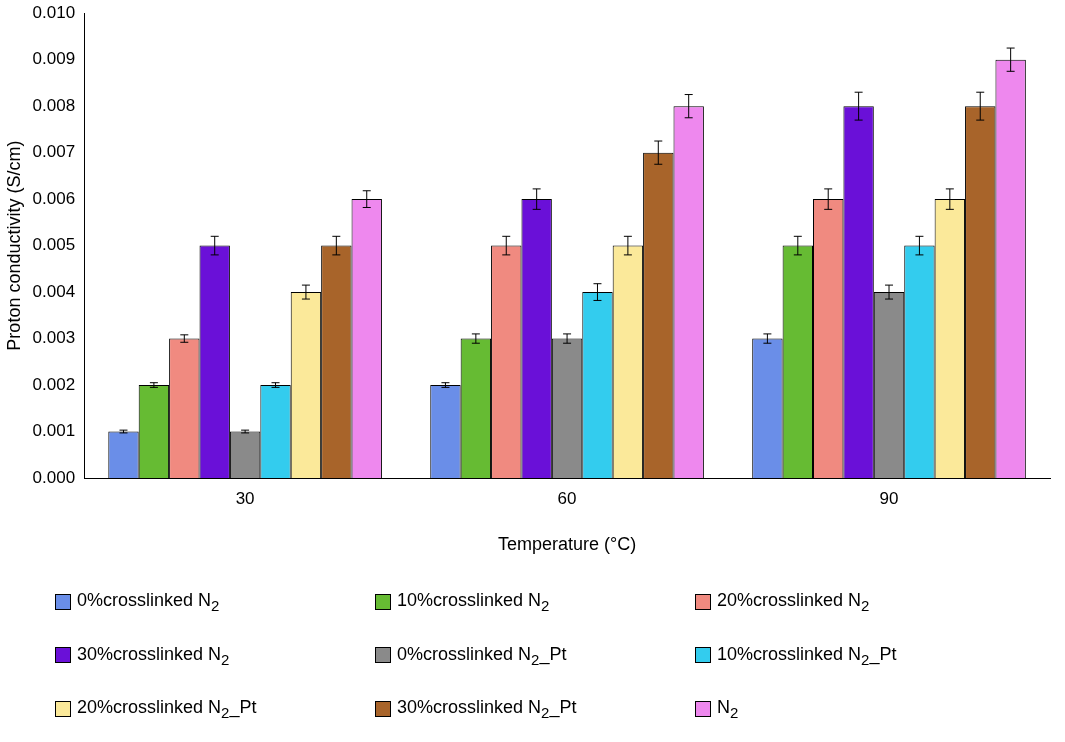 The width and height of the screenshot is (1065, 742). I want to click on x-axis-title: Temperature (°C), so click(567, 544).